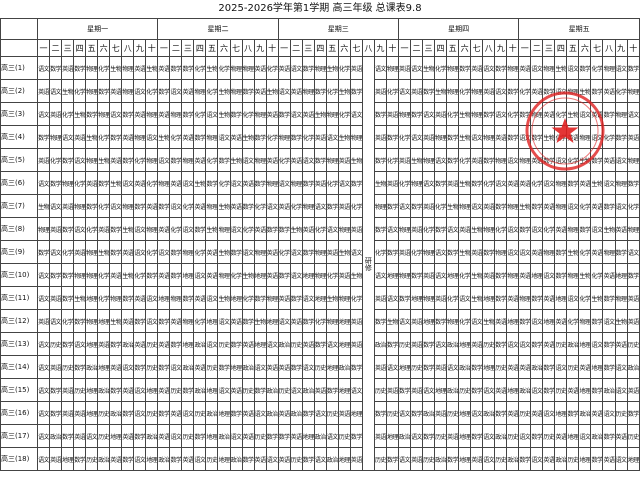 Image resolution: width=640 pixels, height=480 pixels. Describe the element at coordinates (392, 48) in the screenshot. I see `period-header: 十` at that location.